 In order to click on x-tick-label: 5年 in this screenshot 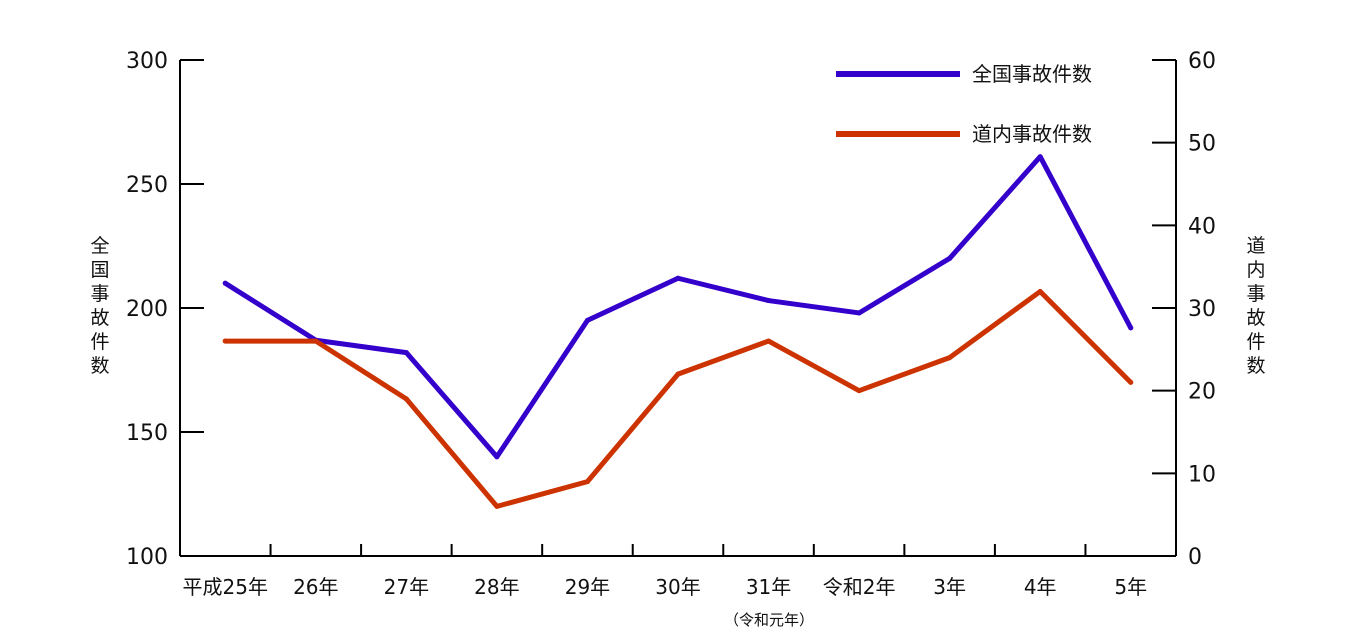, I will do `click(1130, 587)`.